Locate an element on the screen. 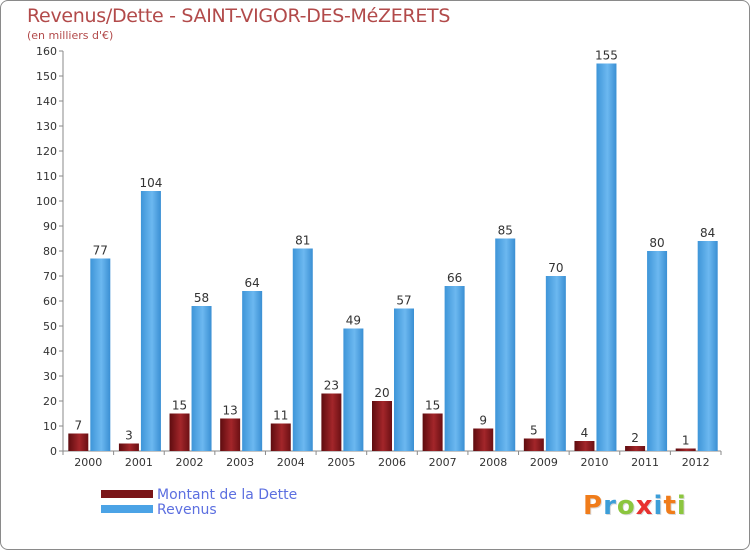 The height and width of the screenshot is (550, 750). x-tick-label: 2012 is located at coordinates (696, 462).